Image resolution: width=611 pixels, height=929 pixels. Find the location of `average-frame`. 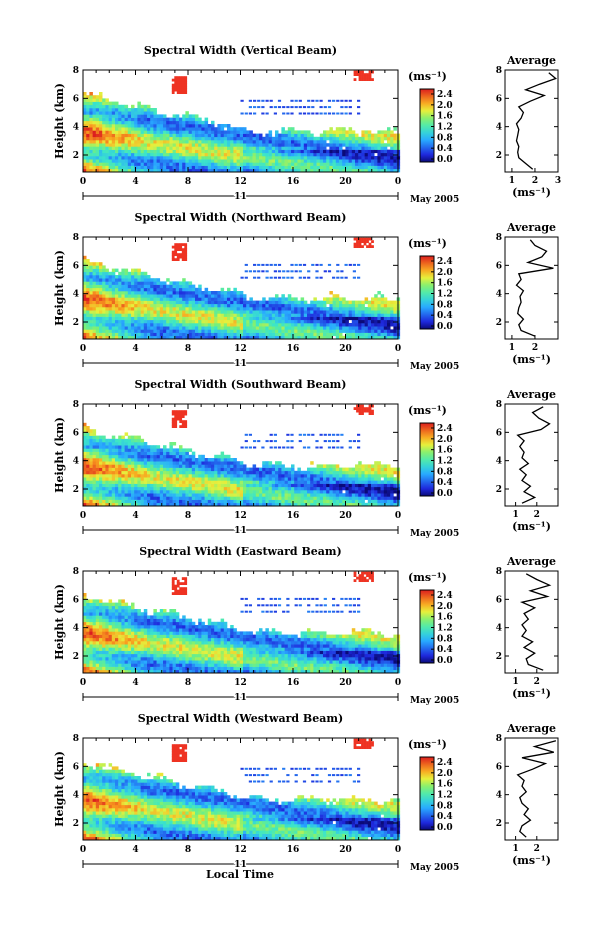

average-frame is located at coordinates (531, 121).